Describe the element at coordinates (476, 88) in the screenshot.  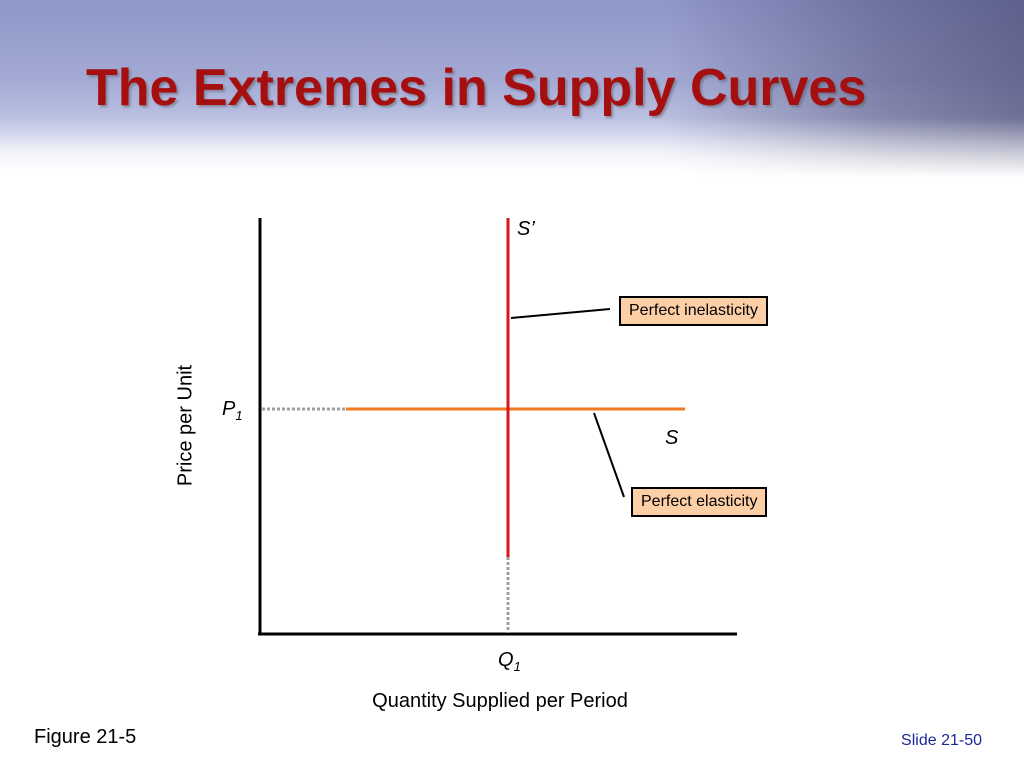
I see `slide-title: The Extremes in Supply Curves` at that location.